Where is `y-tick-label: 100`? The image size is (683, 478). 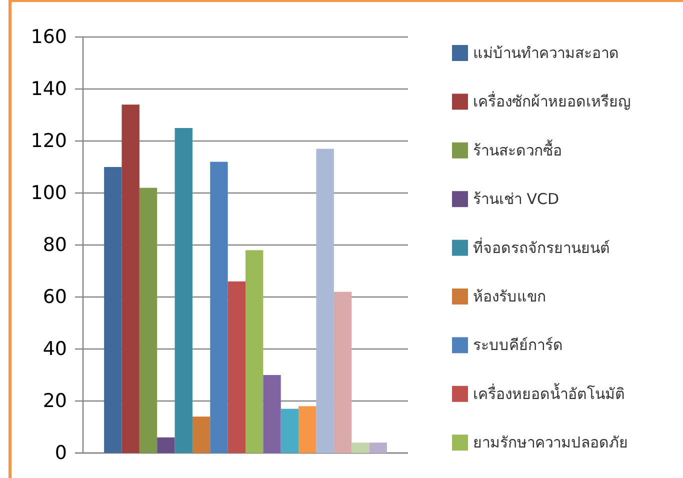 y-tick-label: 100 is located at coordinates (48, 193).